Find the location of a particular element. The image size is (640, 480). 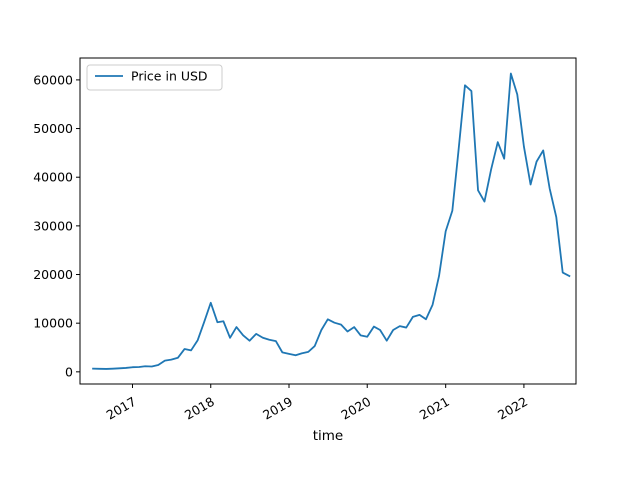

legend-box is located at coordinates (154, 77).